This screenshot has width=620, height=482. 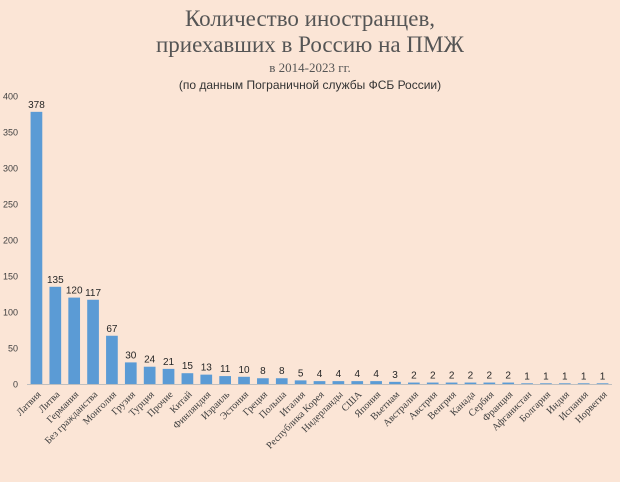 What do you see at coordinates (55, 280) in the screenshot?
I see `data-label: 135` at bounding box center [55, 280].